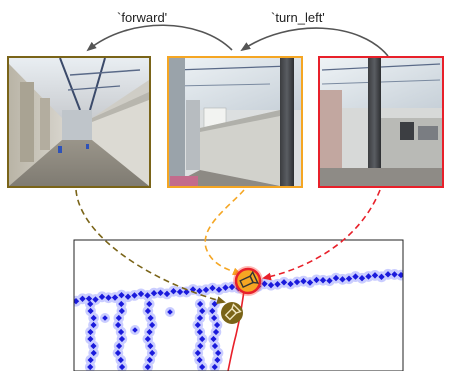 The height and width of the screenshot is (371, 451). Describe the element at coordinates (224, 232) in the screenshot. I see `frame-2-link` at that location.